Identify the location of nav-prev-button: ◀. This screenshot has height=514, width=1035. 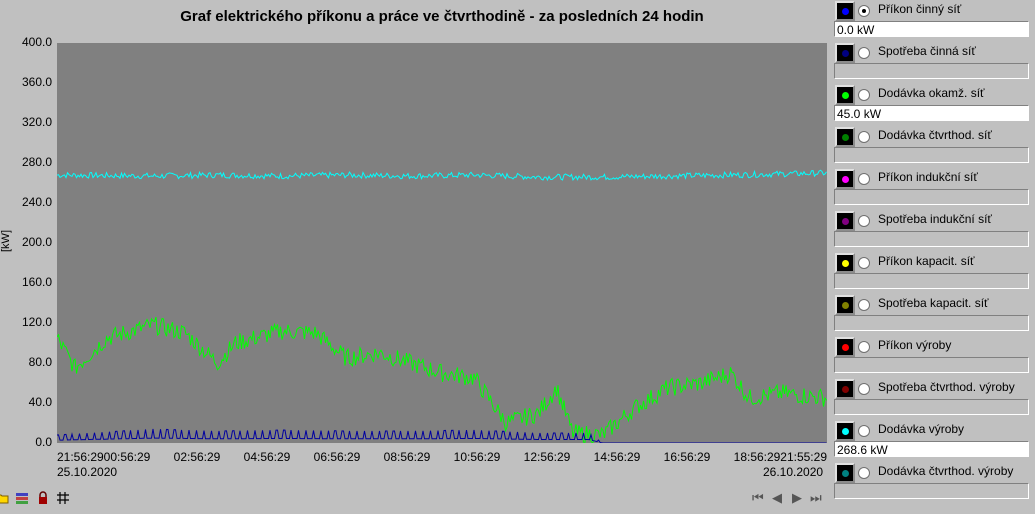
(777, 497).